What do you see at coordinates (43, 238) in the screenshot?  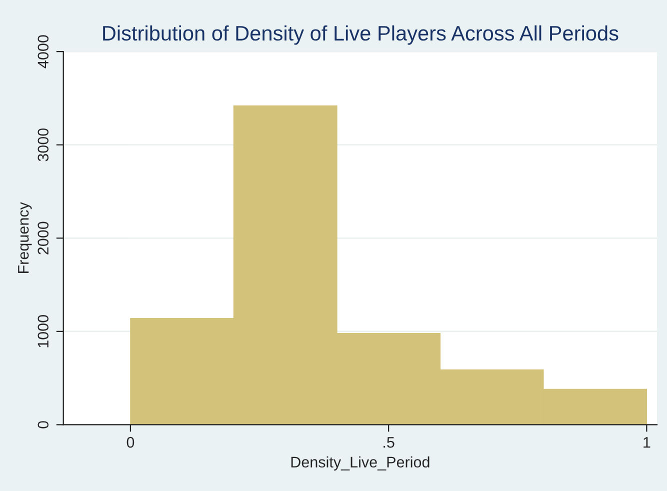 I see `y-tick-label: 2000` at bounding box center [43, 238].